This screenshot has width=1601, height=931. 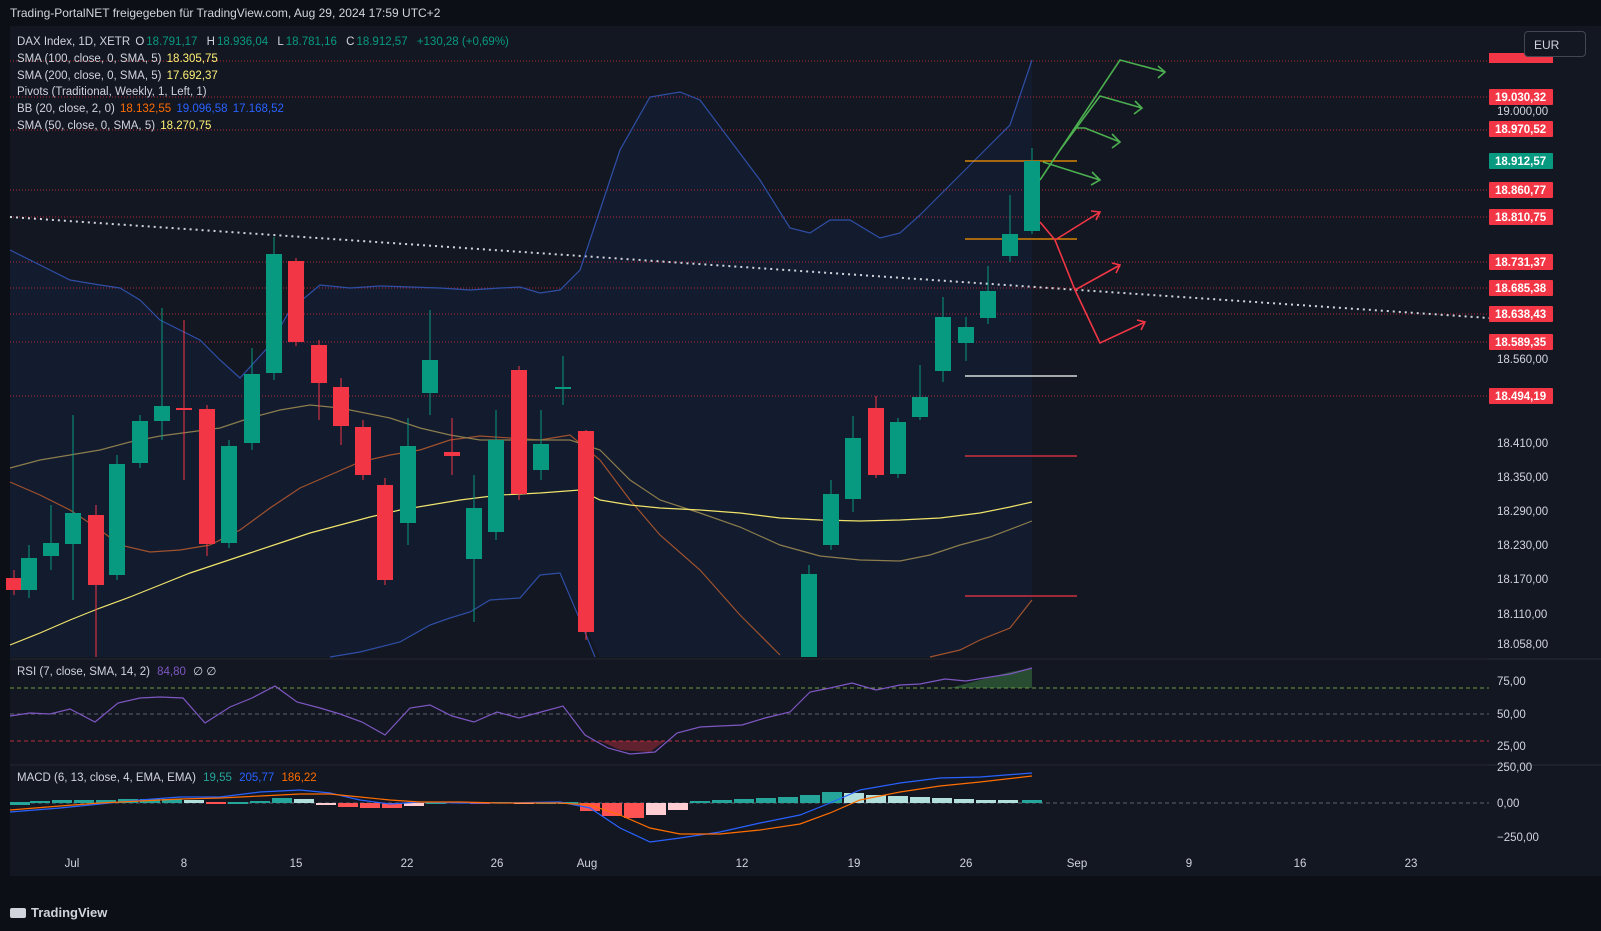 What do you see at coordinates (264, 126) in the screenshot?
I see `sma50-row: SMA (50, close, 0, SMA, 5) 18.270,75` at bounding box center [264, 126].